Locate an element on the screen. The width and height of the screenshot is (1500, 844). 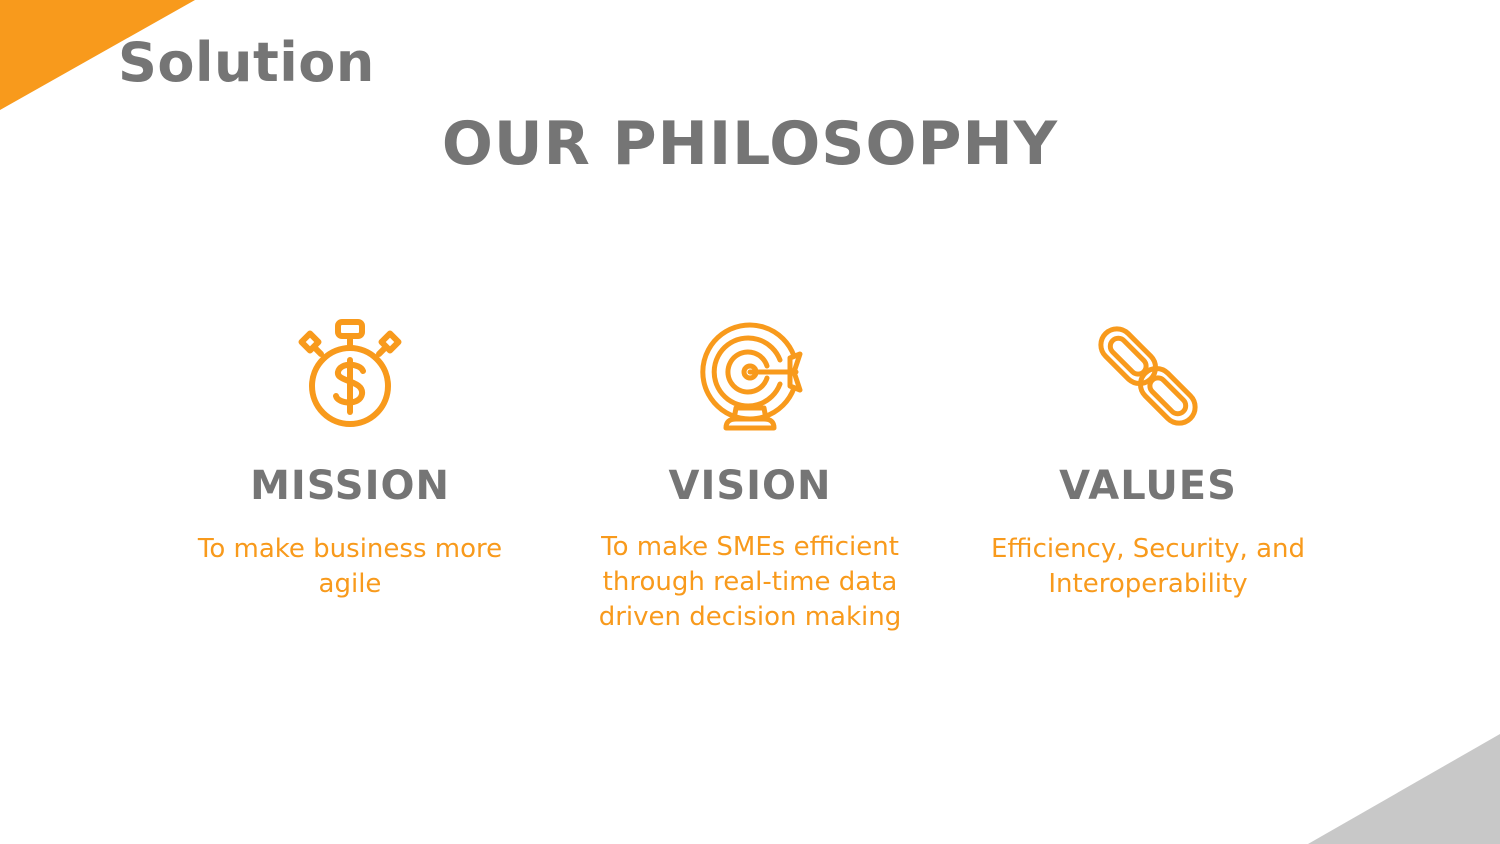
orange-corner-decoration is located at coordinates (97, 55).